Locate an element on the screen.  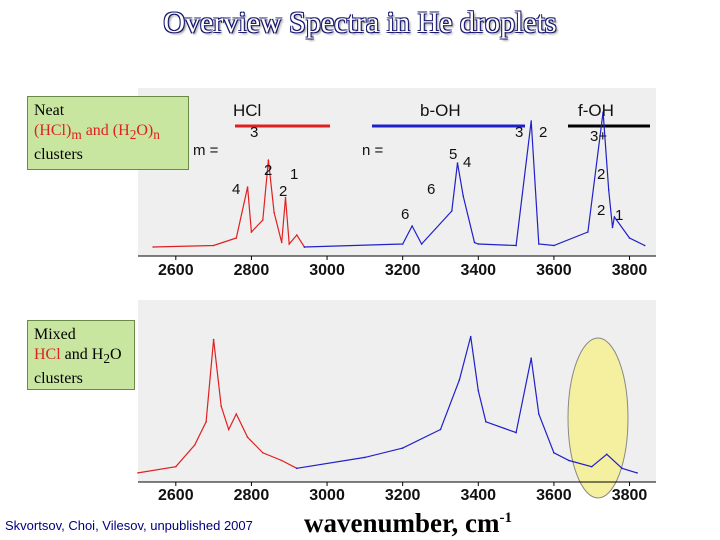
header-f-oh: f-OH is located at coordinates (596, 110).